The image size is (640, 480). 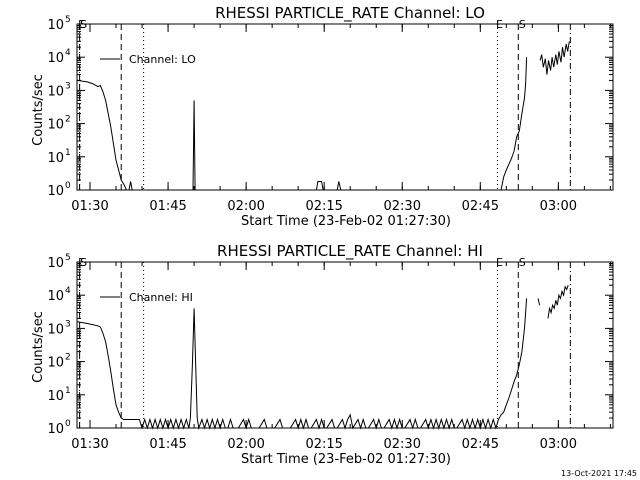 I want to click on y-axis-label-lo: Counts/sec, so click(x=38, y=110).